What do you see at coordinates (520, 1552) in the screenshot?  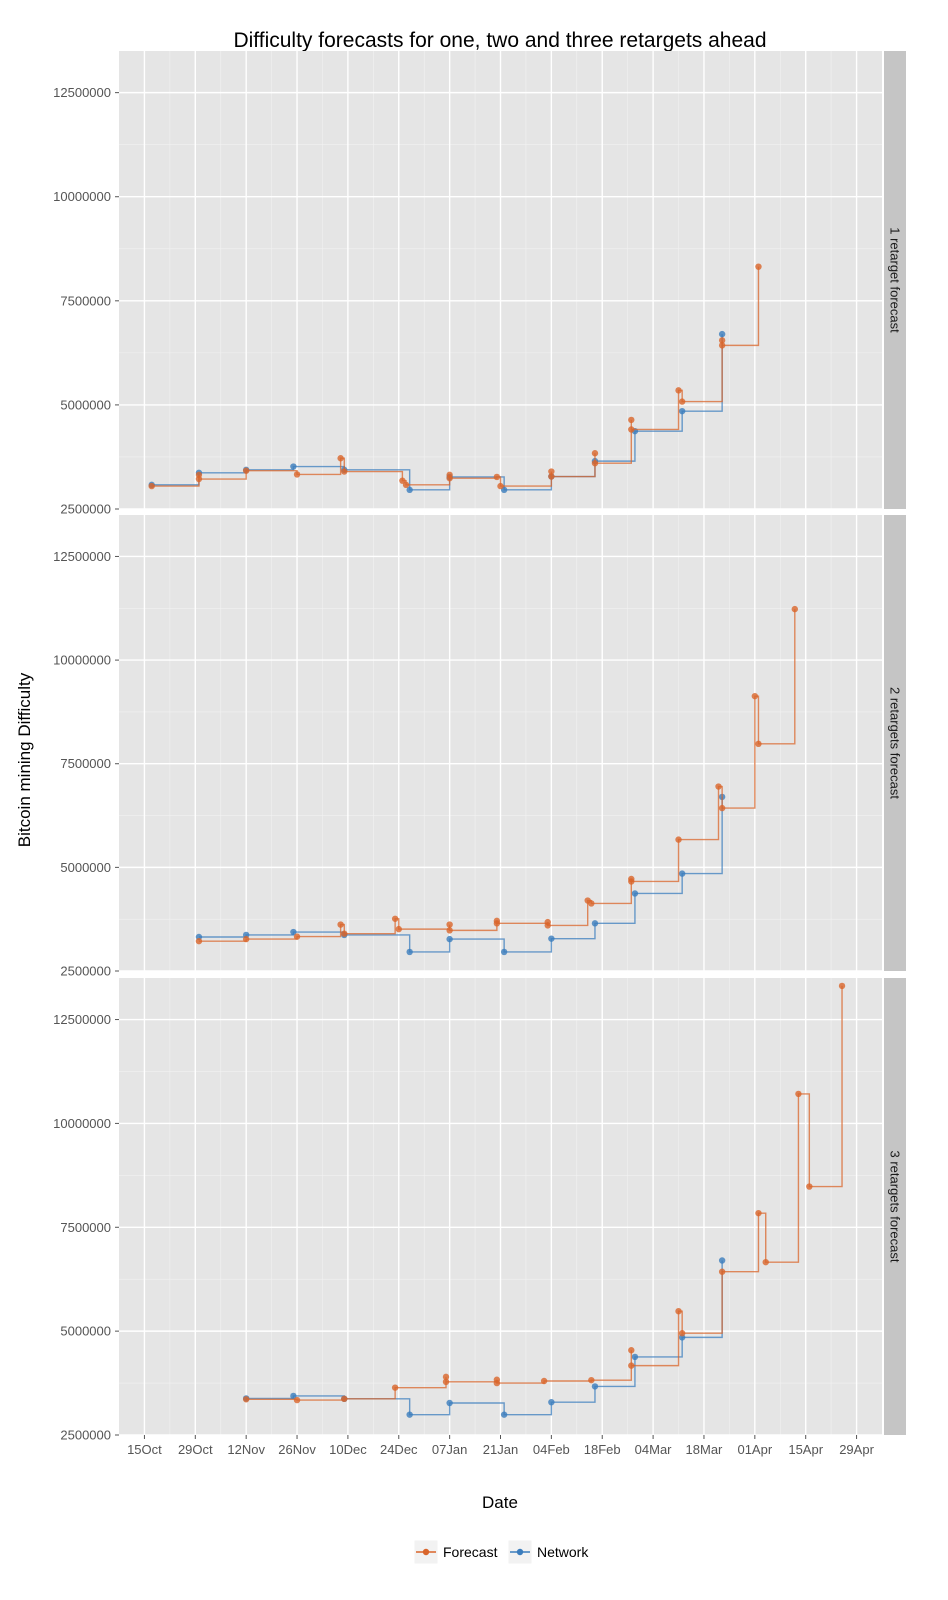 I see `legend-key-point` at bounding box center [520, 1552].